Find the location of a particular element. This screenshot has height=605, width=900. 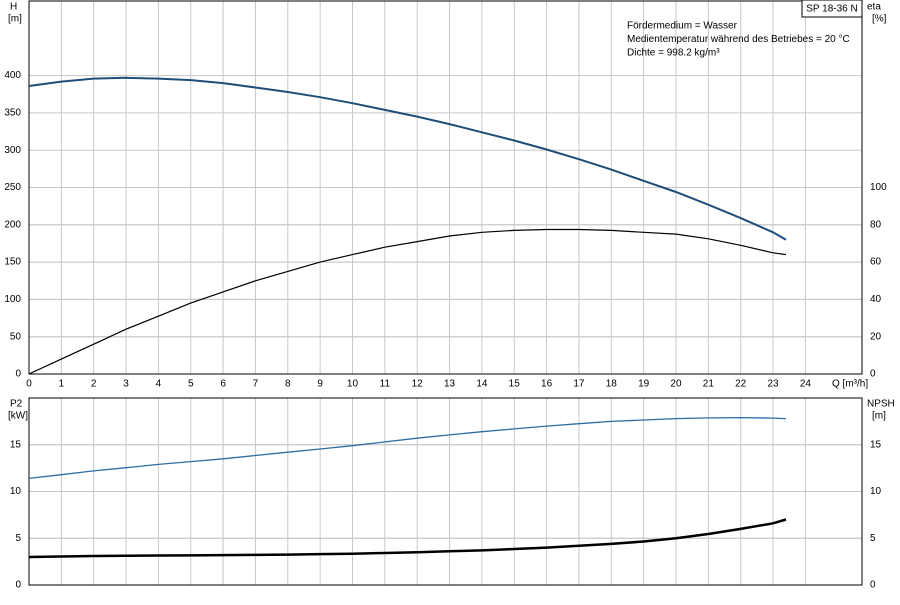

x-tick-label: 16 is located at coordinates (547, 384).